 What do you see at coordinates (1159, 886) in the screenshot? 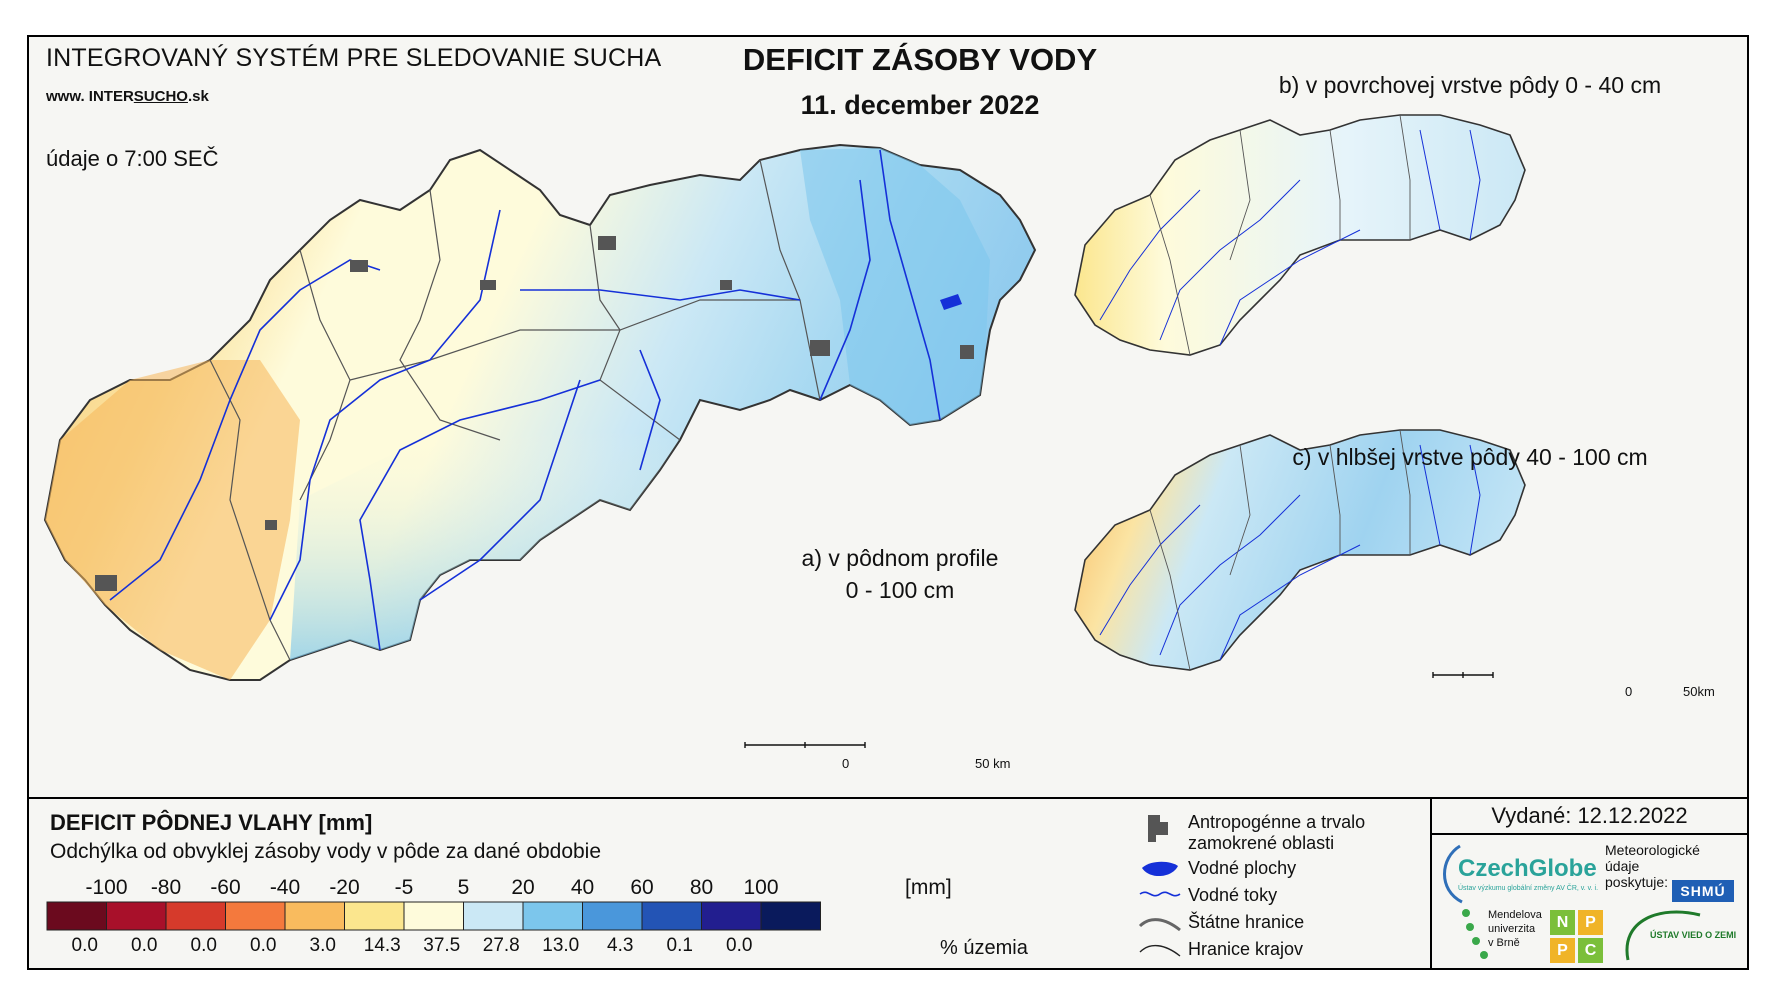
I see `symbol-icons` at bounding box center [1159, 886].